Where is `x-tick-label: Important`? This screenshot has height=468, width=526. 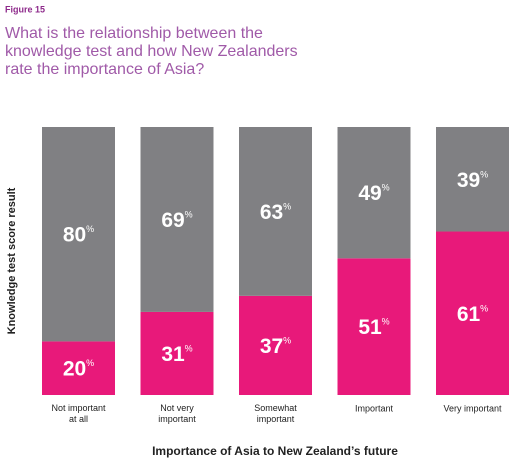
x-tick-label: Important is located at coordinates (374, 408).